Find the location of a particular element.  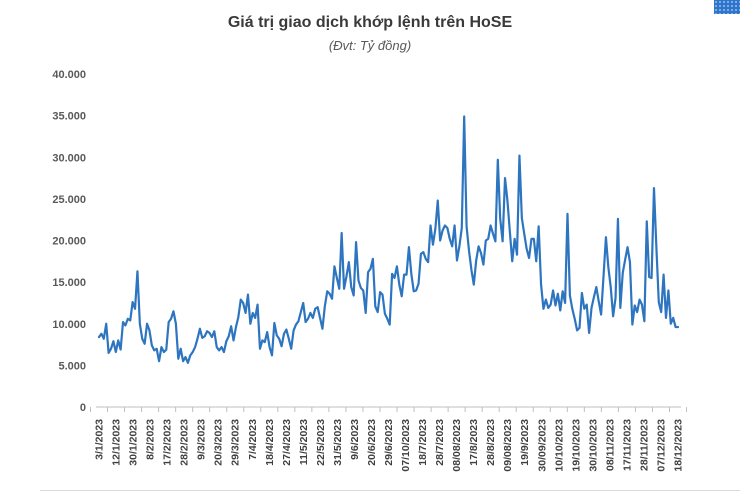

x-tick-label: 9/6/2023 is located at coordinates (355, 439).